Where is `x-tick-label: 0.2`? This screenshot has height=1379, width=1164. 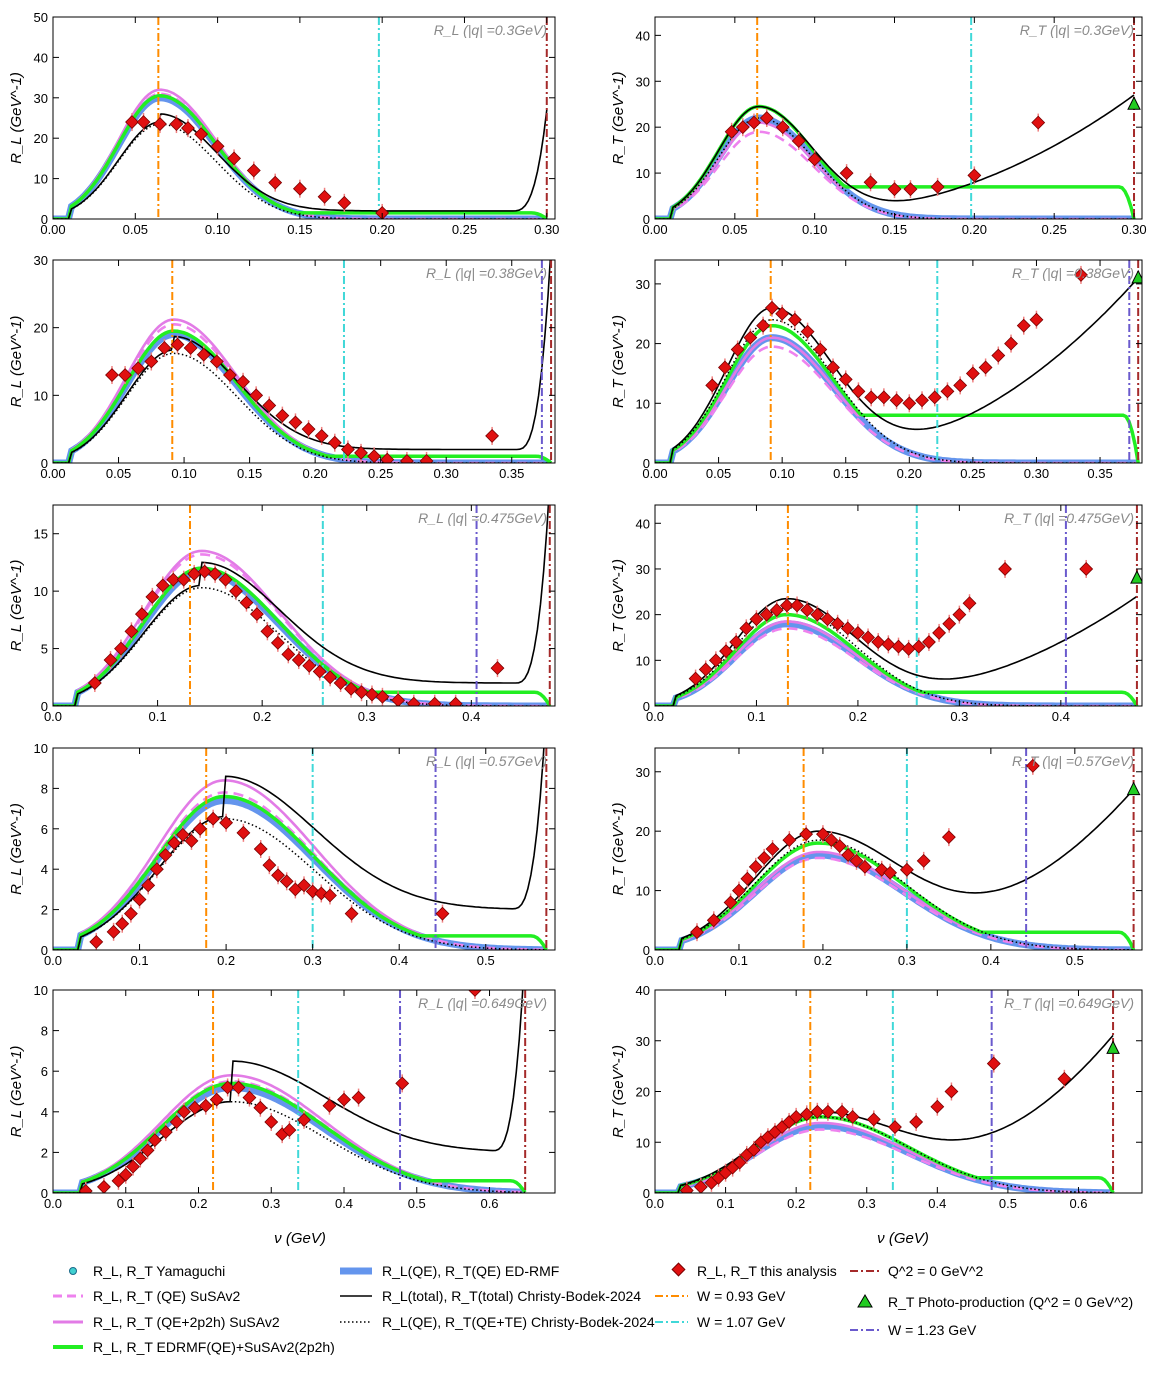
x-tick-label: 0.2 is located at coordinates (796, 1203).